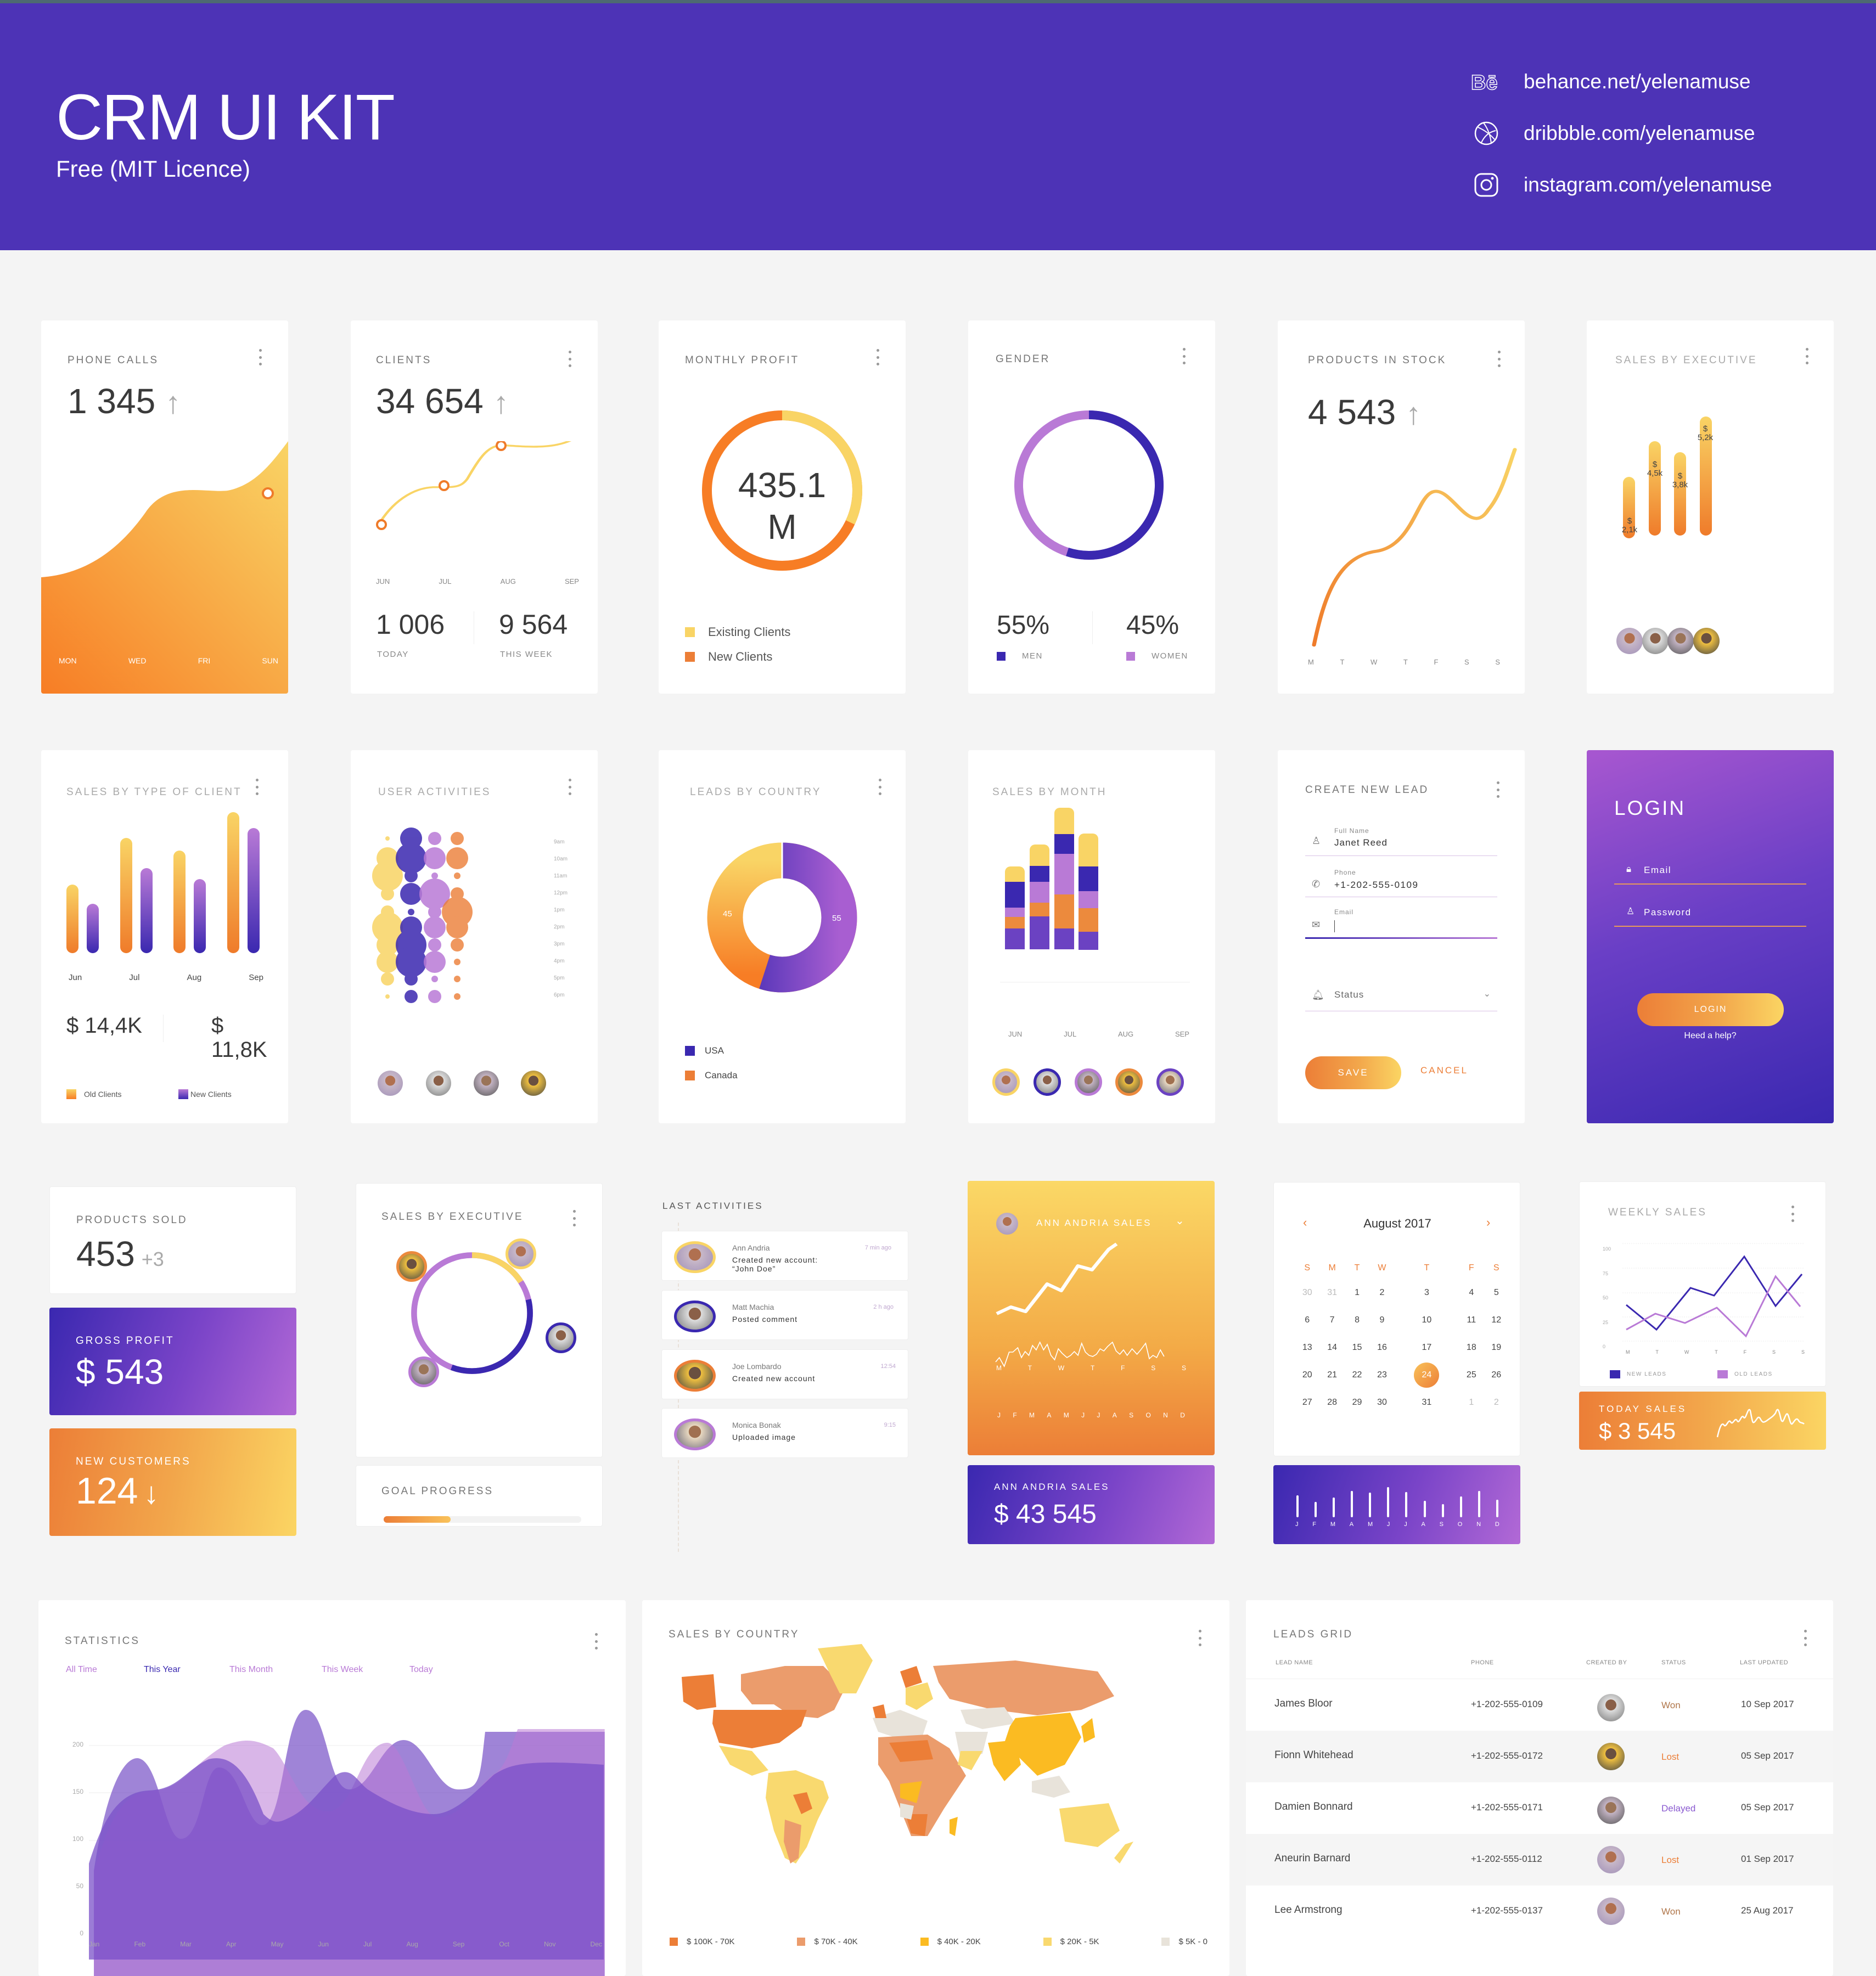 The image size is (1876, 1976). Describe the element at coordinates (1357, 1320) in the screenshot. I see `calendar-day: 8` at that location.